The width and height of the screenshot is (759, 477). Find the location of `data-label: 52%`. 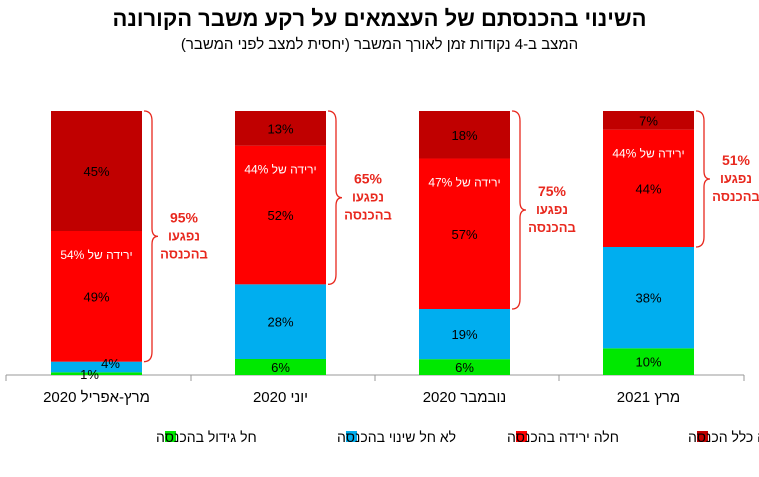

data-label: 52% is located at coordinates (280, 215).